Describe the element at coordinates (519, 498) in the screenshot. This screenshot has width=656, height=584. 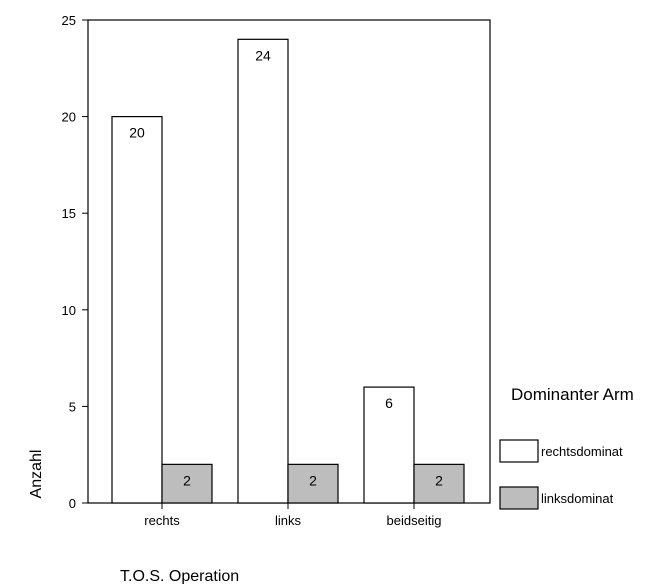
I see `legend-swatch-linksdominat` at that location.